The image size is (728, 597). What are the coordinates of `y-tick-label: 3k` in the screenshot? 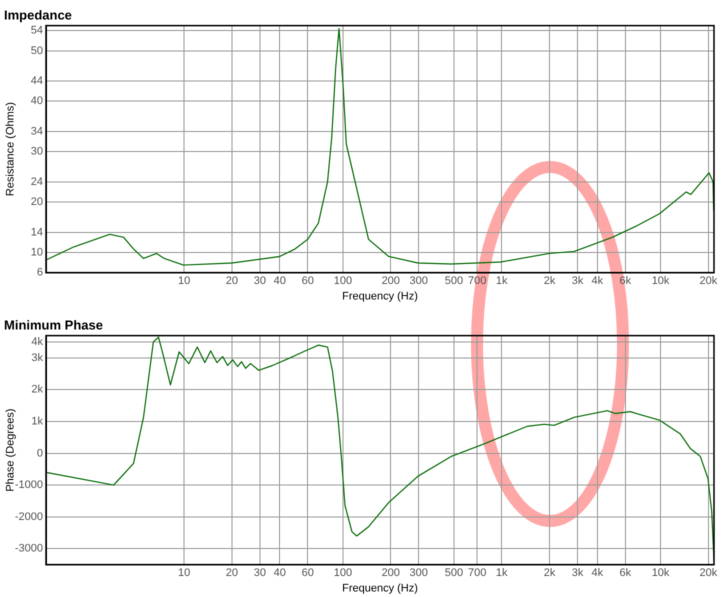 It's located at (37, 358).